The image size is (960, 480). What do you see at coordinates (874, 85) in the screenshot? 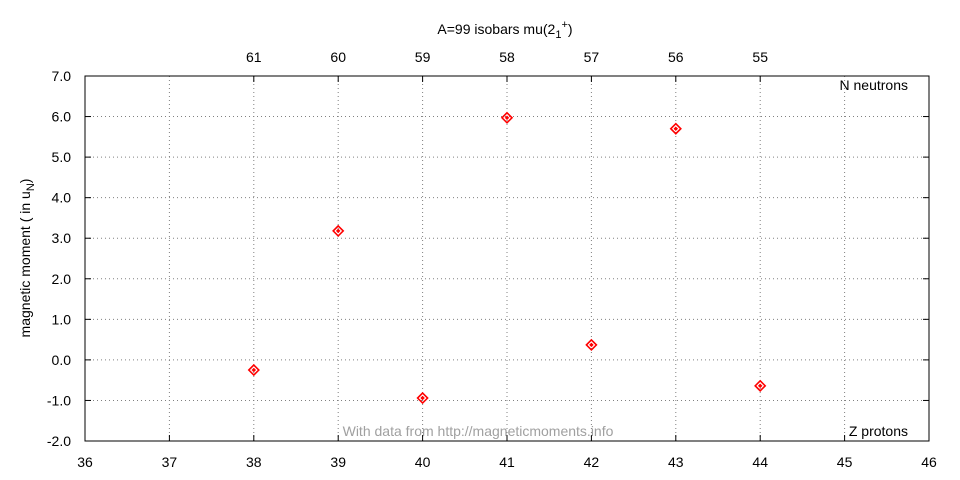
I see `top-axis-label: N neutrons` at bounding box center [874, 85].